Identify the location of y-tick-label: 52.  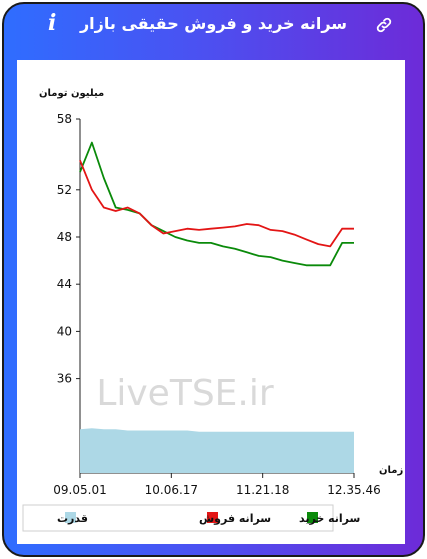
(64, 190).